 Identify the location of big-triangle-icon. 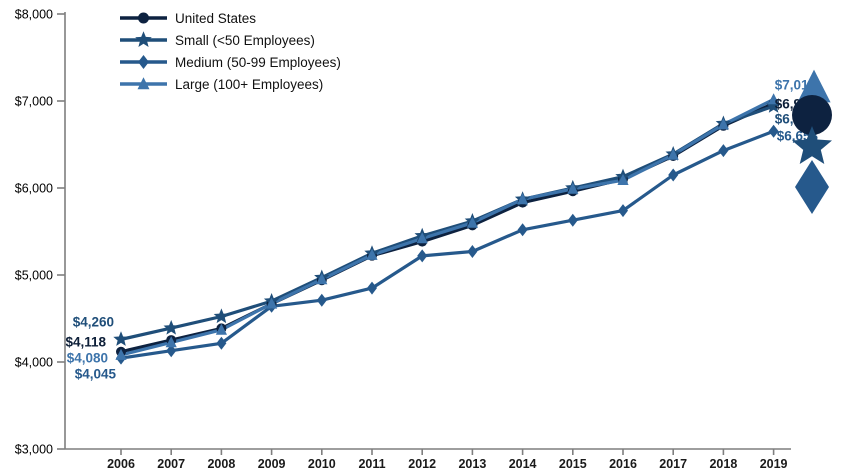
(814, 86).